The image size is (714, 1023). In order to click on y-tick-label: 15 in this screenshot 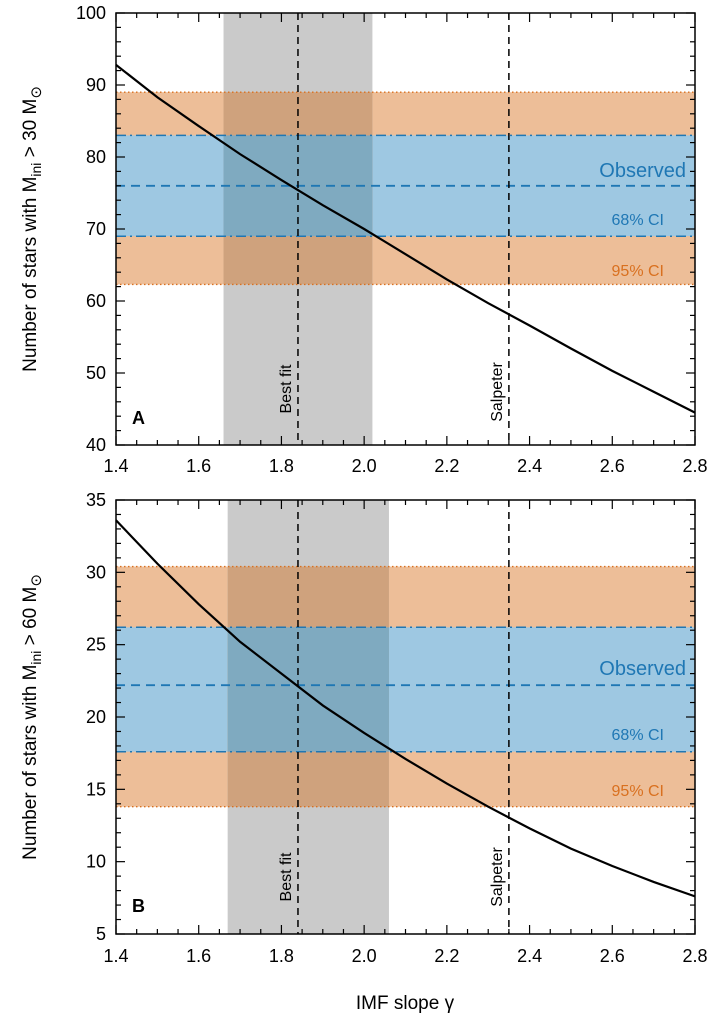, I will do `click(96, 789)`.